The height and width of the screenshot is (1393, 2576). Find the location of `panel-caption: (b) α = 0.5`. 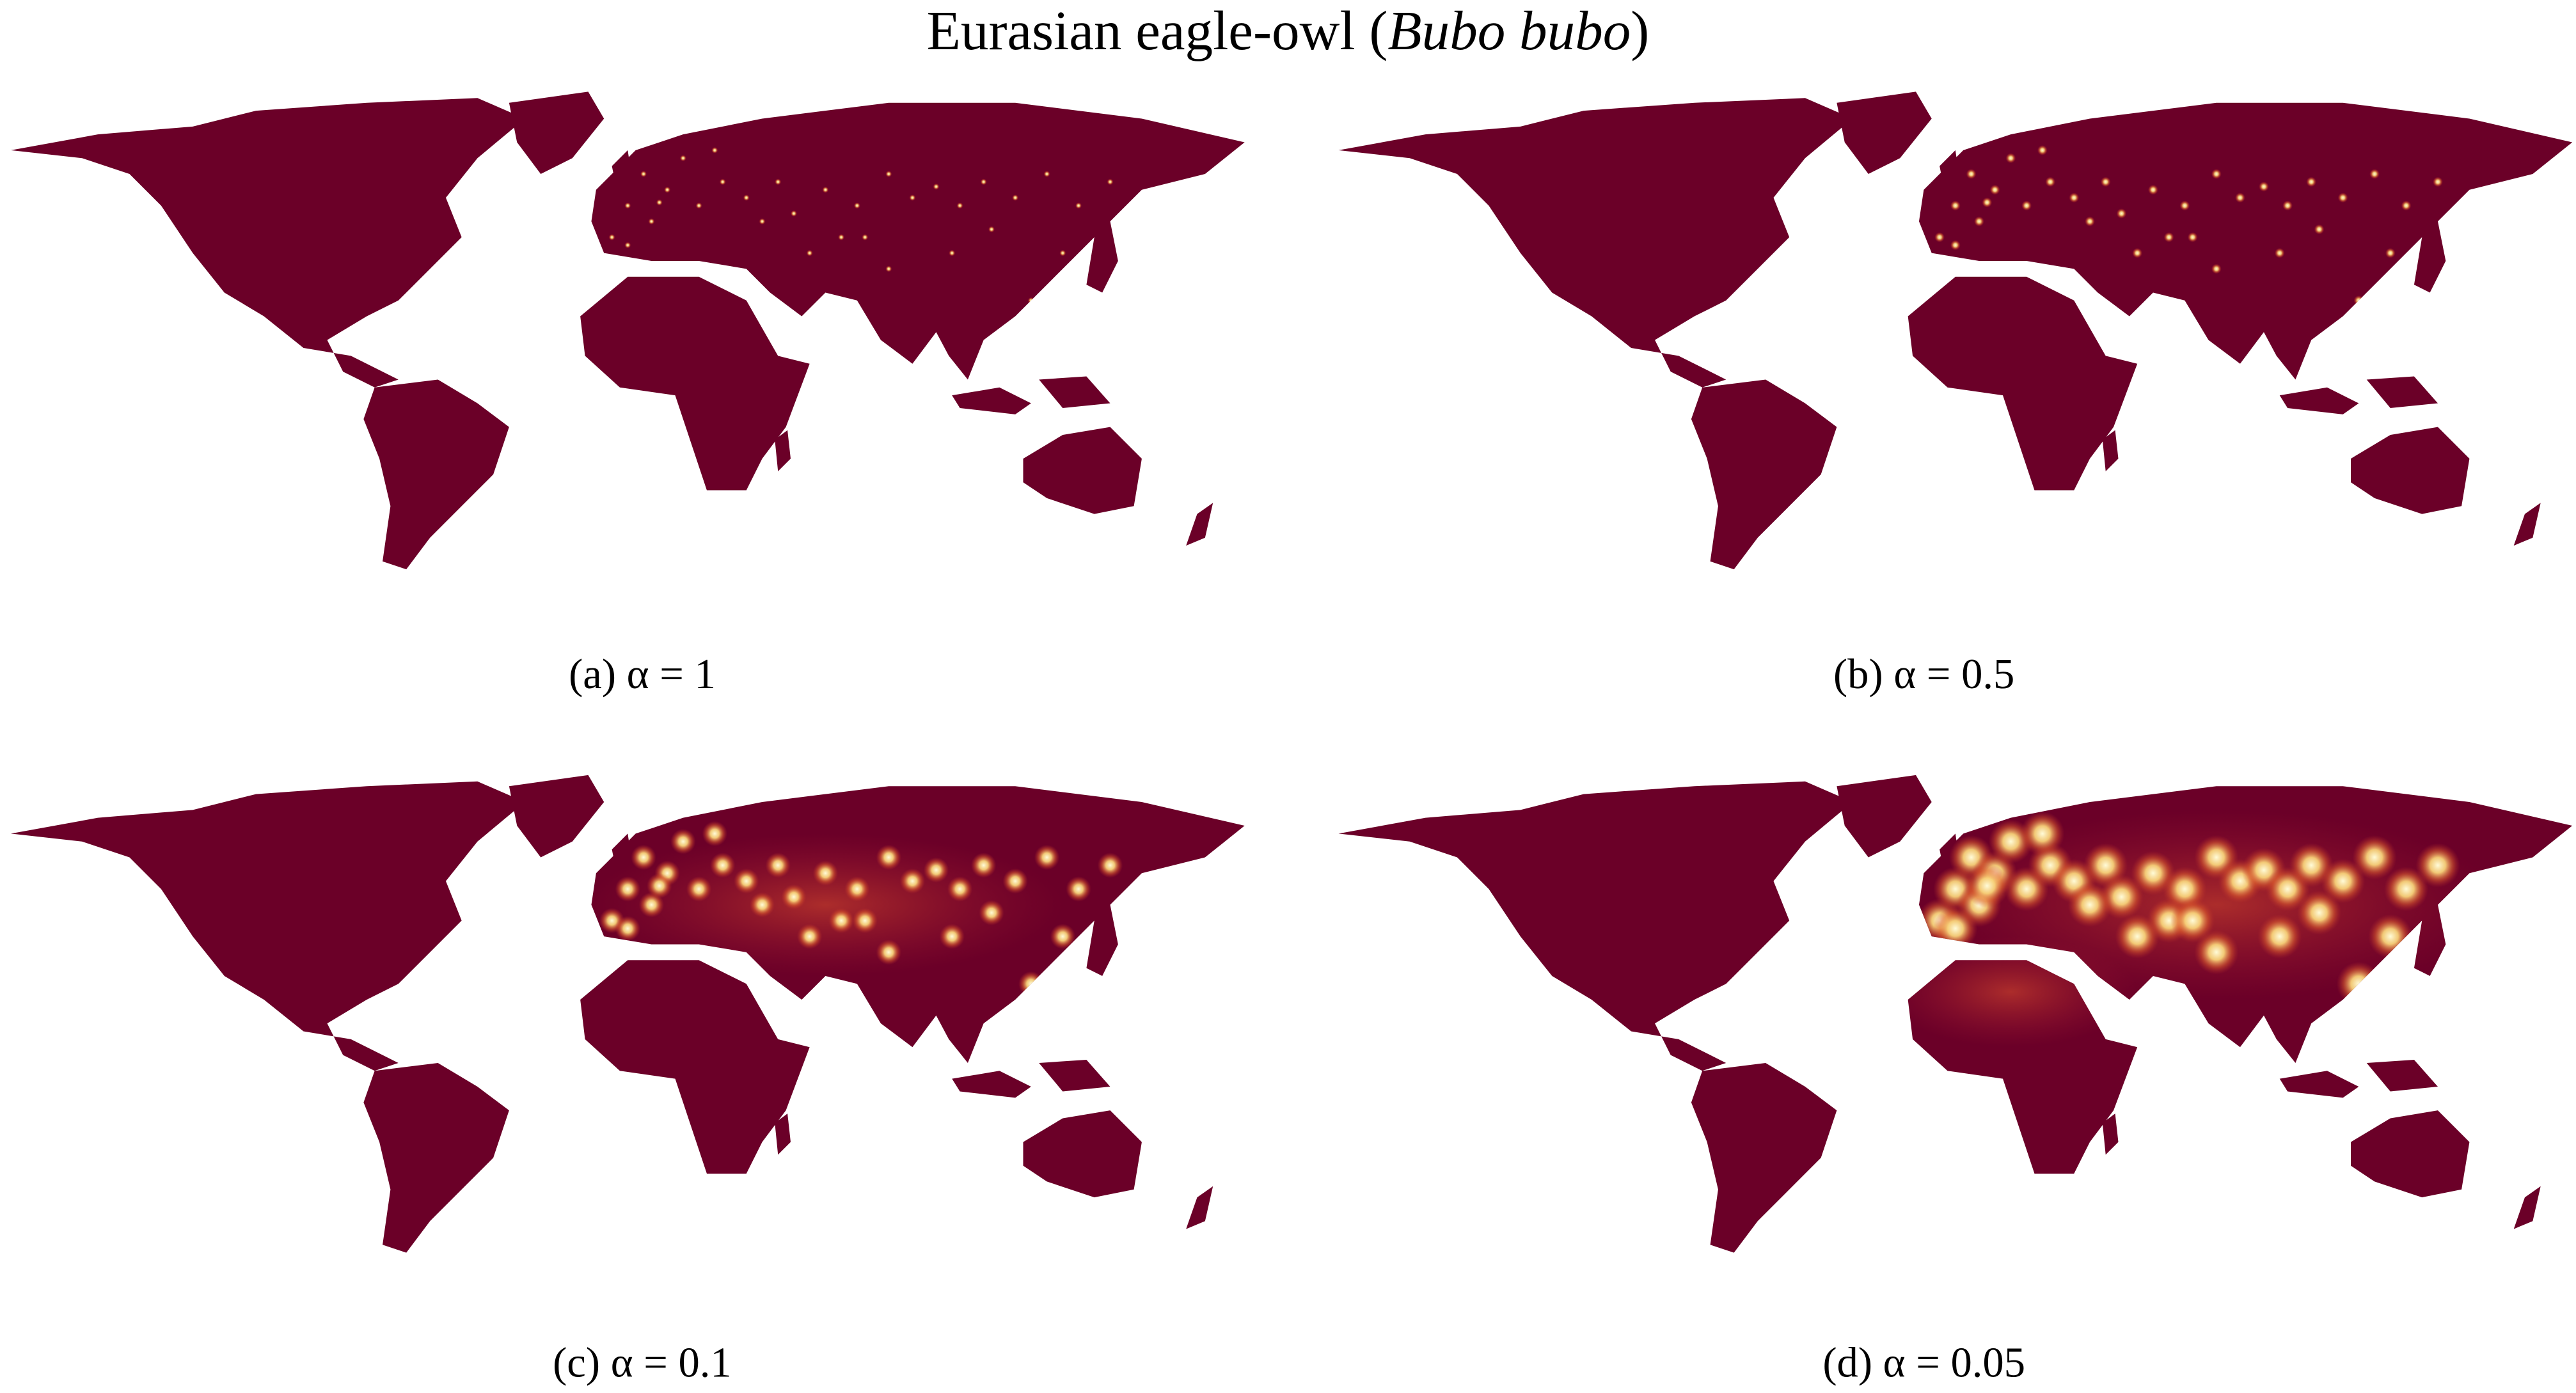

panel-caption: (b) α = 0.5 is located at coordinates (1923, 674).